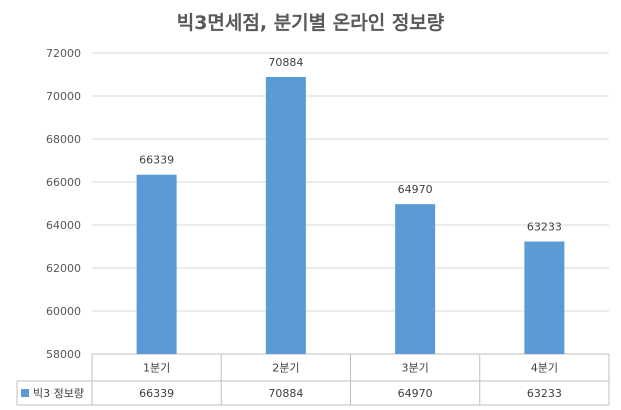 This screenshot has height=410, width=621. I want to click on legend-swatch, so click(25, 393).